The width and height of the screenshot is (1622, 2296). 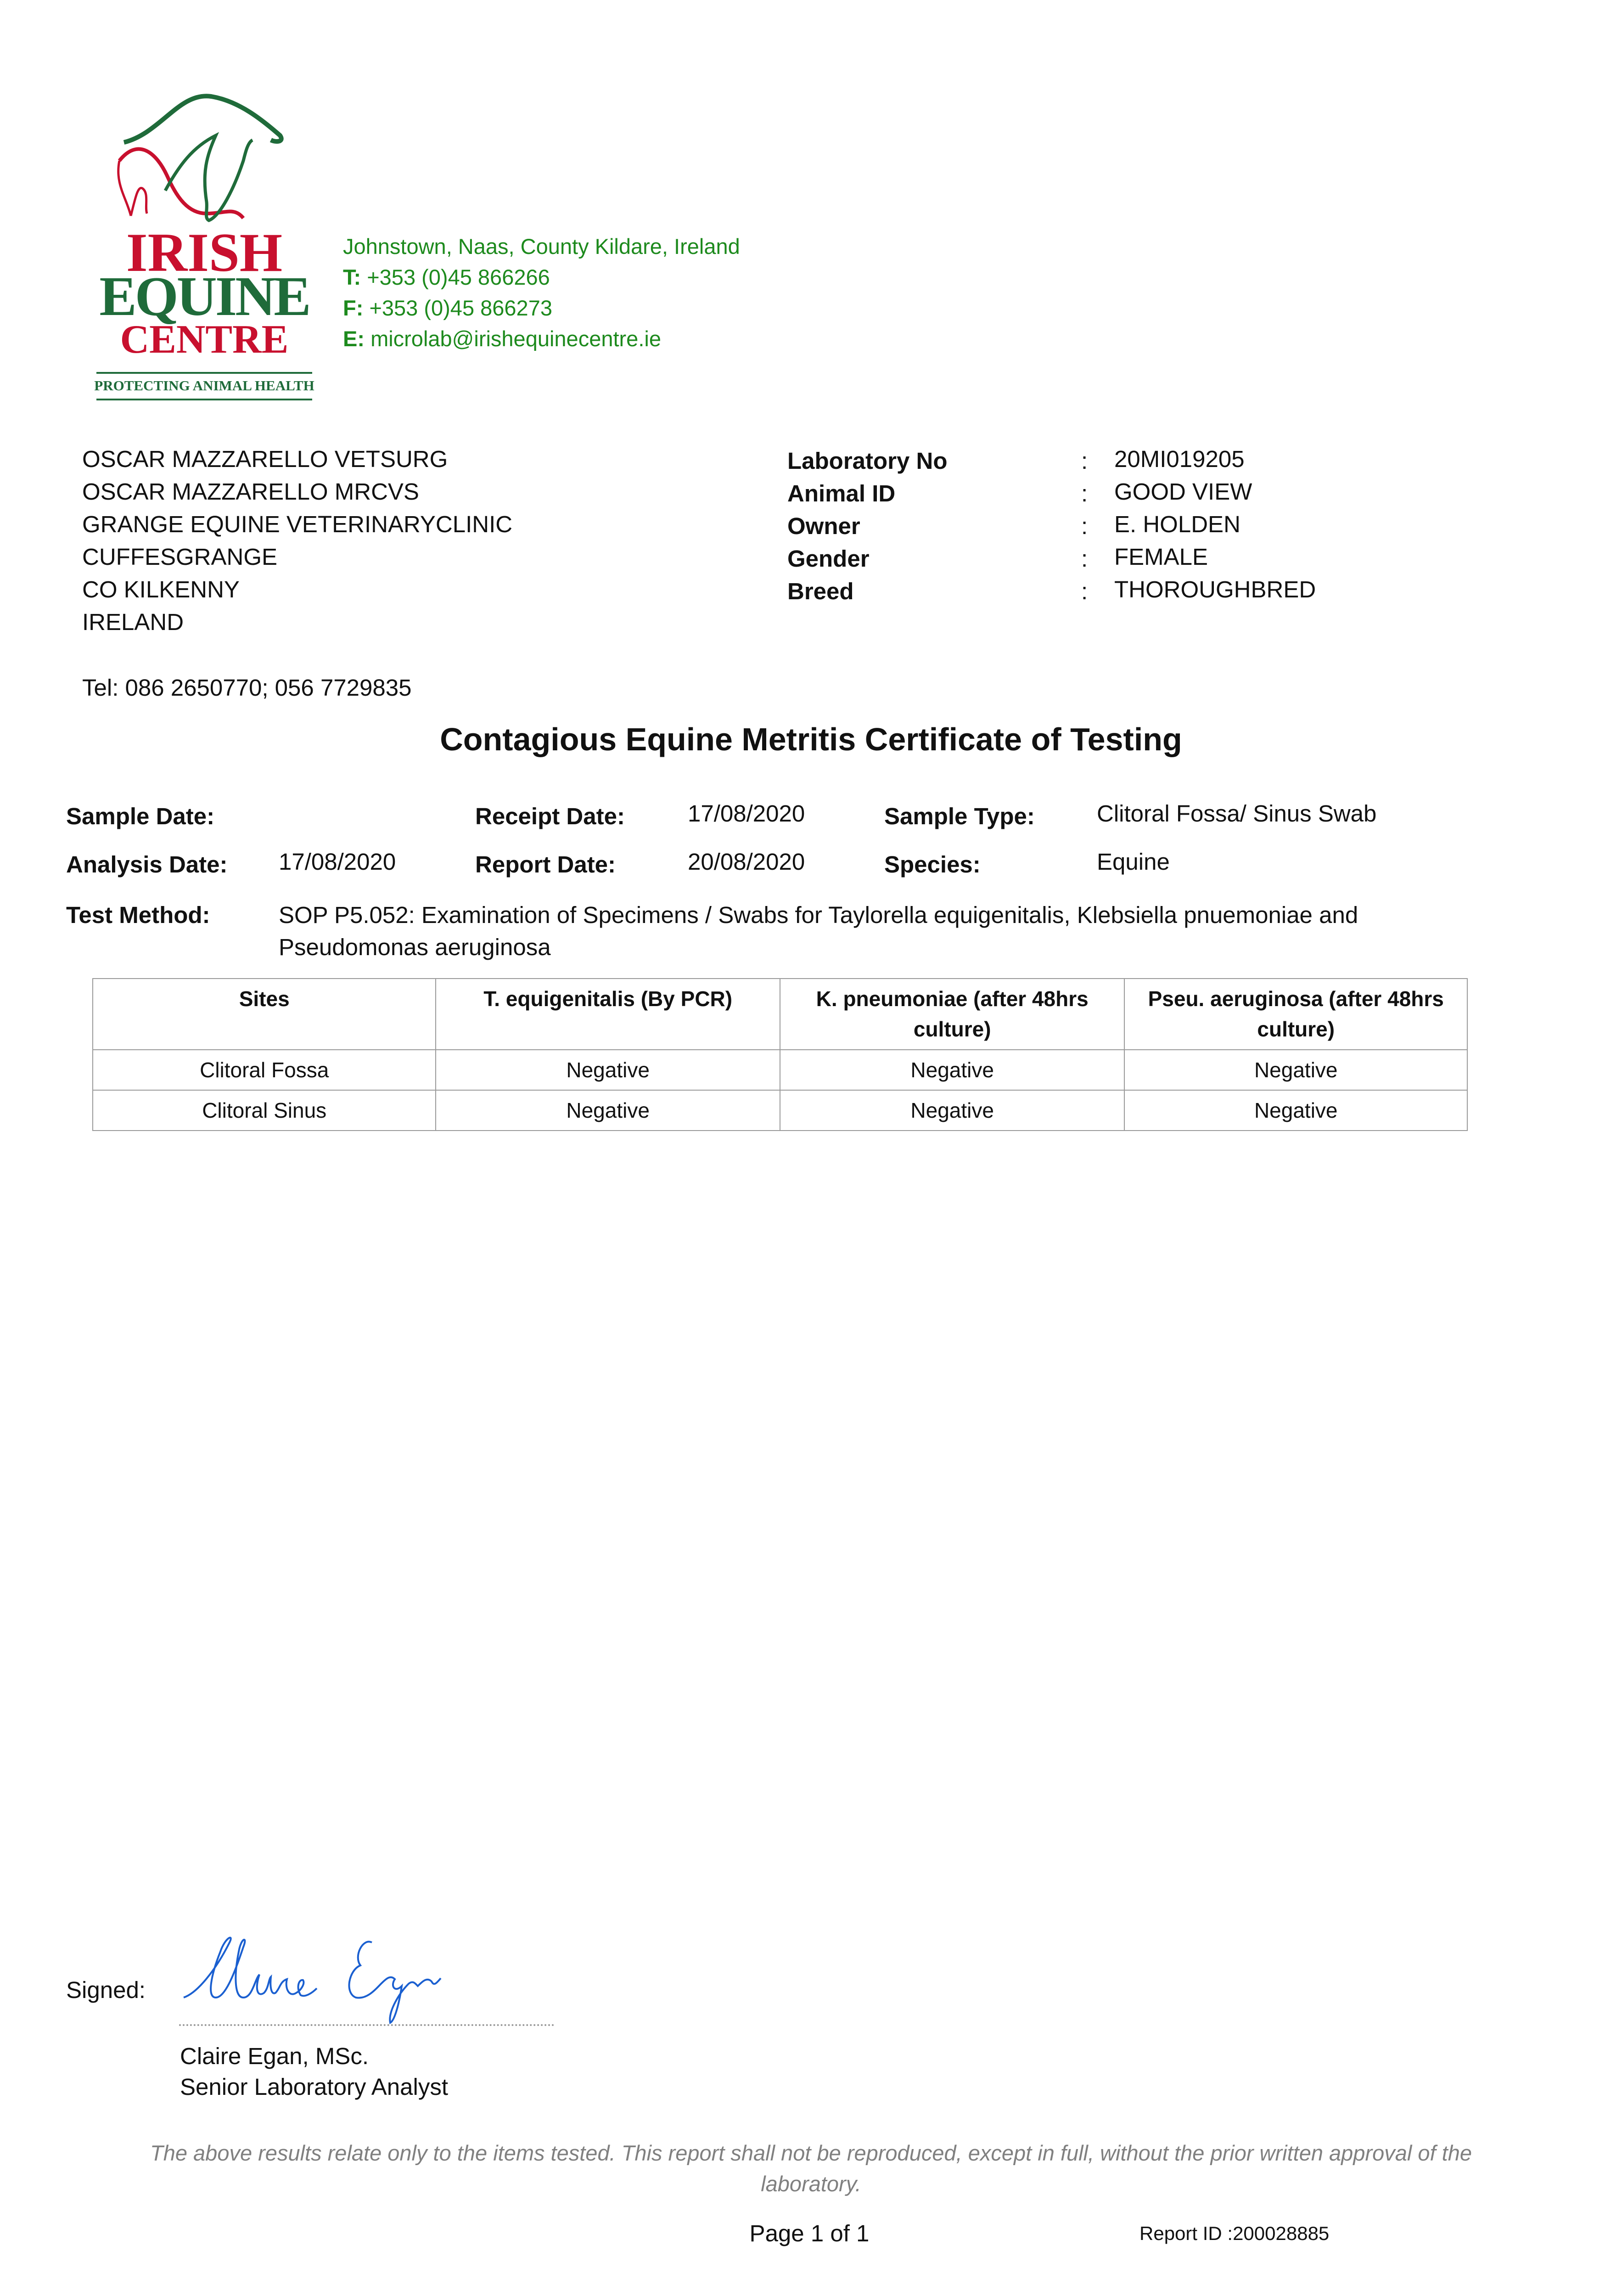 What do you see at coordinates (367, 2025) in the screenshot?
I see `signature-line` at bounding box center [367, 2025].